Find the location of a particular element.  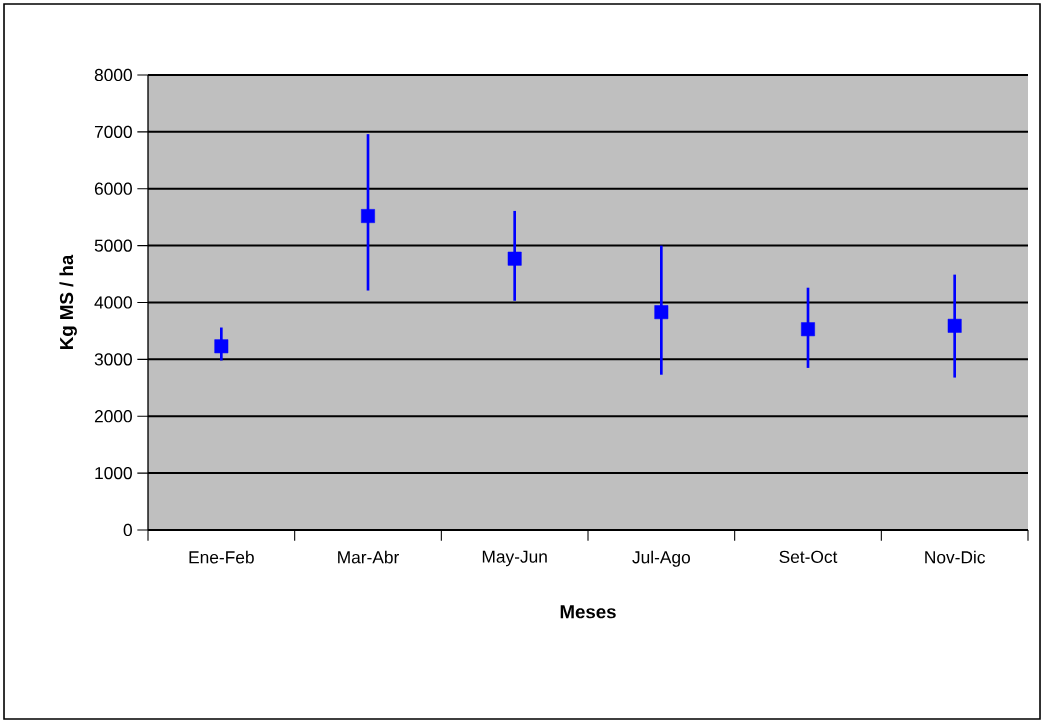

y-tick-label: 3000 is located at coordinates (113, 359).